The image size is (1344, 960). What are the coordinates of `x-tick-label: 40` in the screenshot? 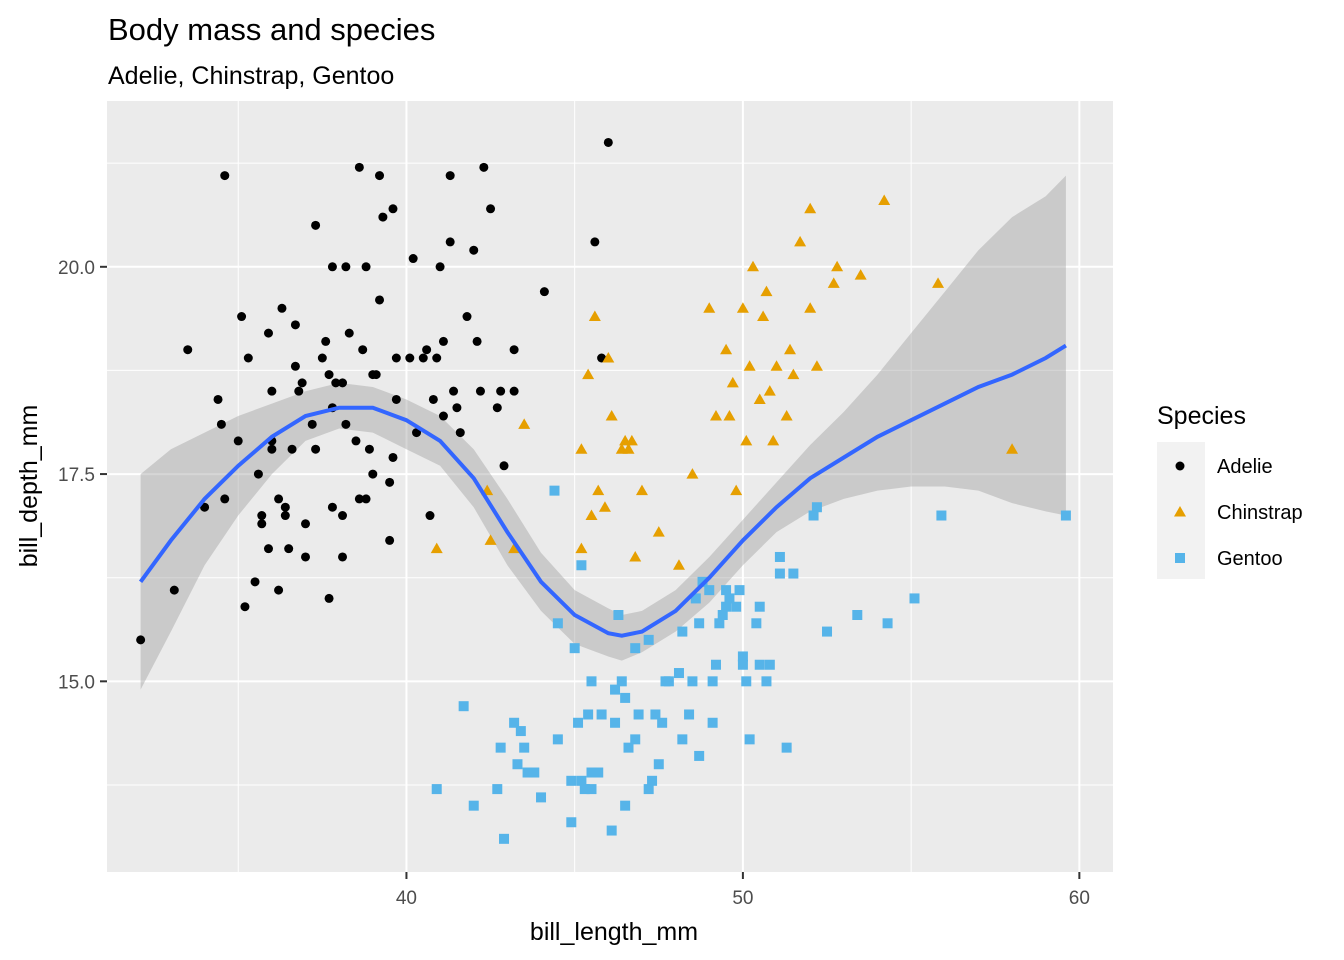 It's located at (406, 898).